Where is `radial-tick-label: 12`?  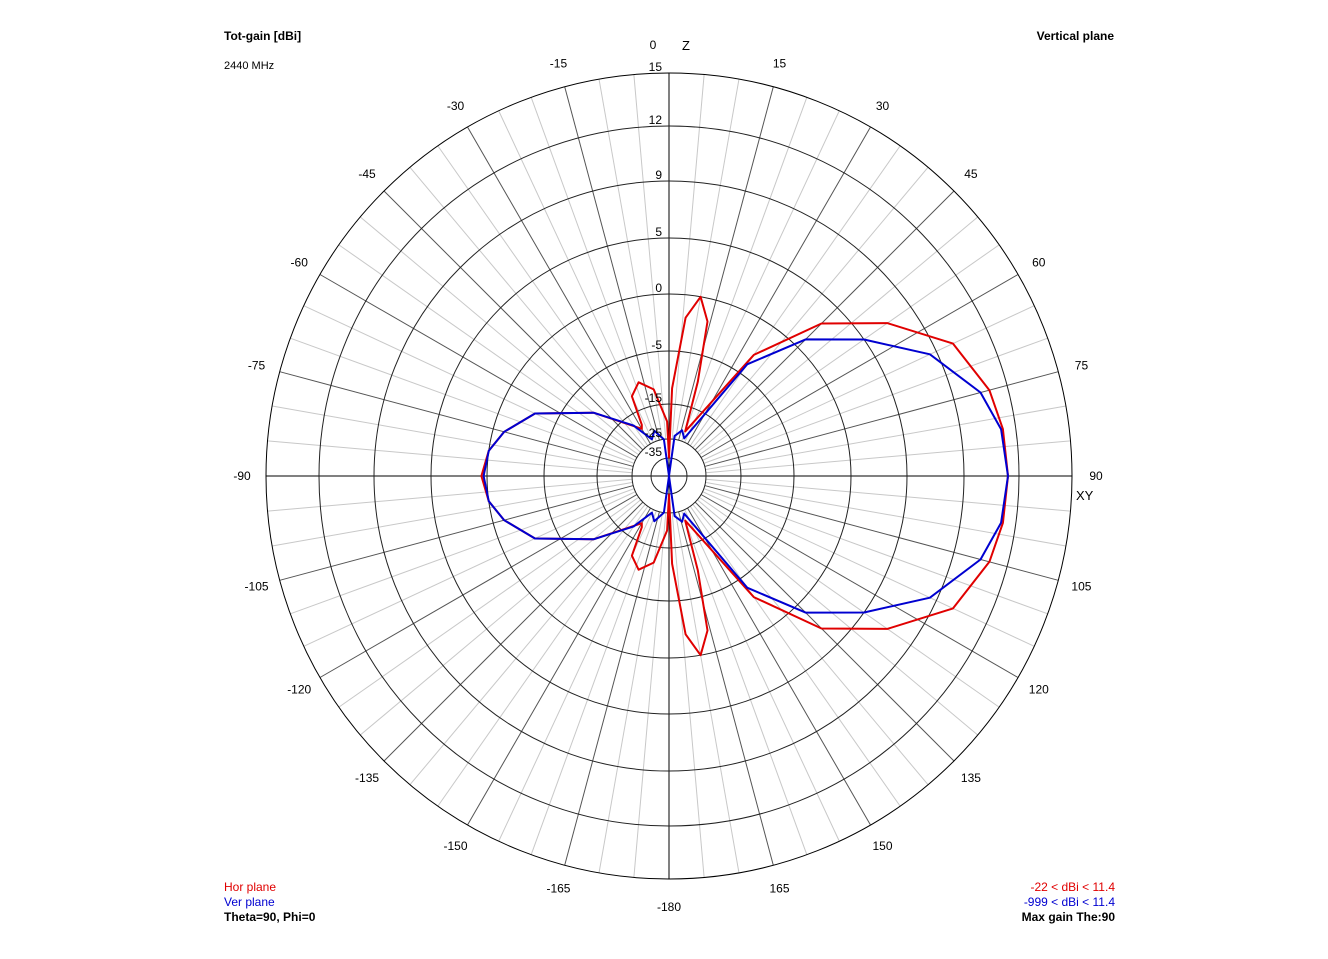
radial-tick-label: 12 is located at coordinates (656, 120).